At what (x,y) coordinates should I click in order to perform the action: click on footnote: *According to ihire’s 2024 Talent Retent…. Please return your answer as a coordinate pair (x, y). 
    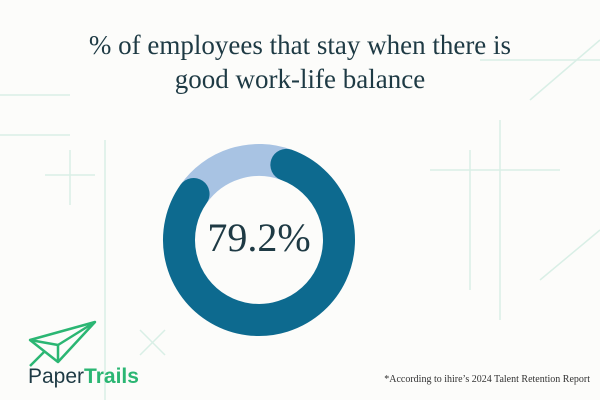
    Looking at the image, I should click on (487, 379).